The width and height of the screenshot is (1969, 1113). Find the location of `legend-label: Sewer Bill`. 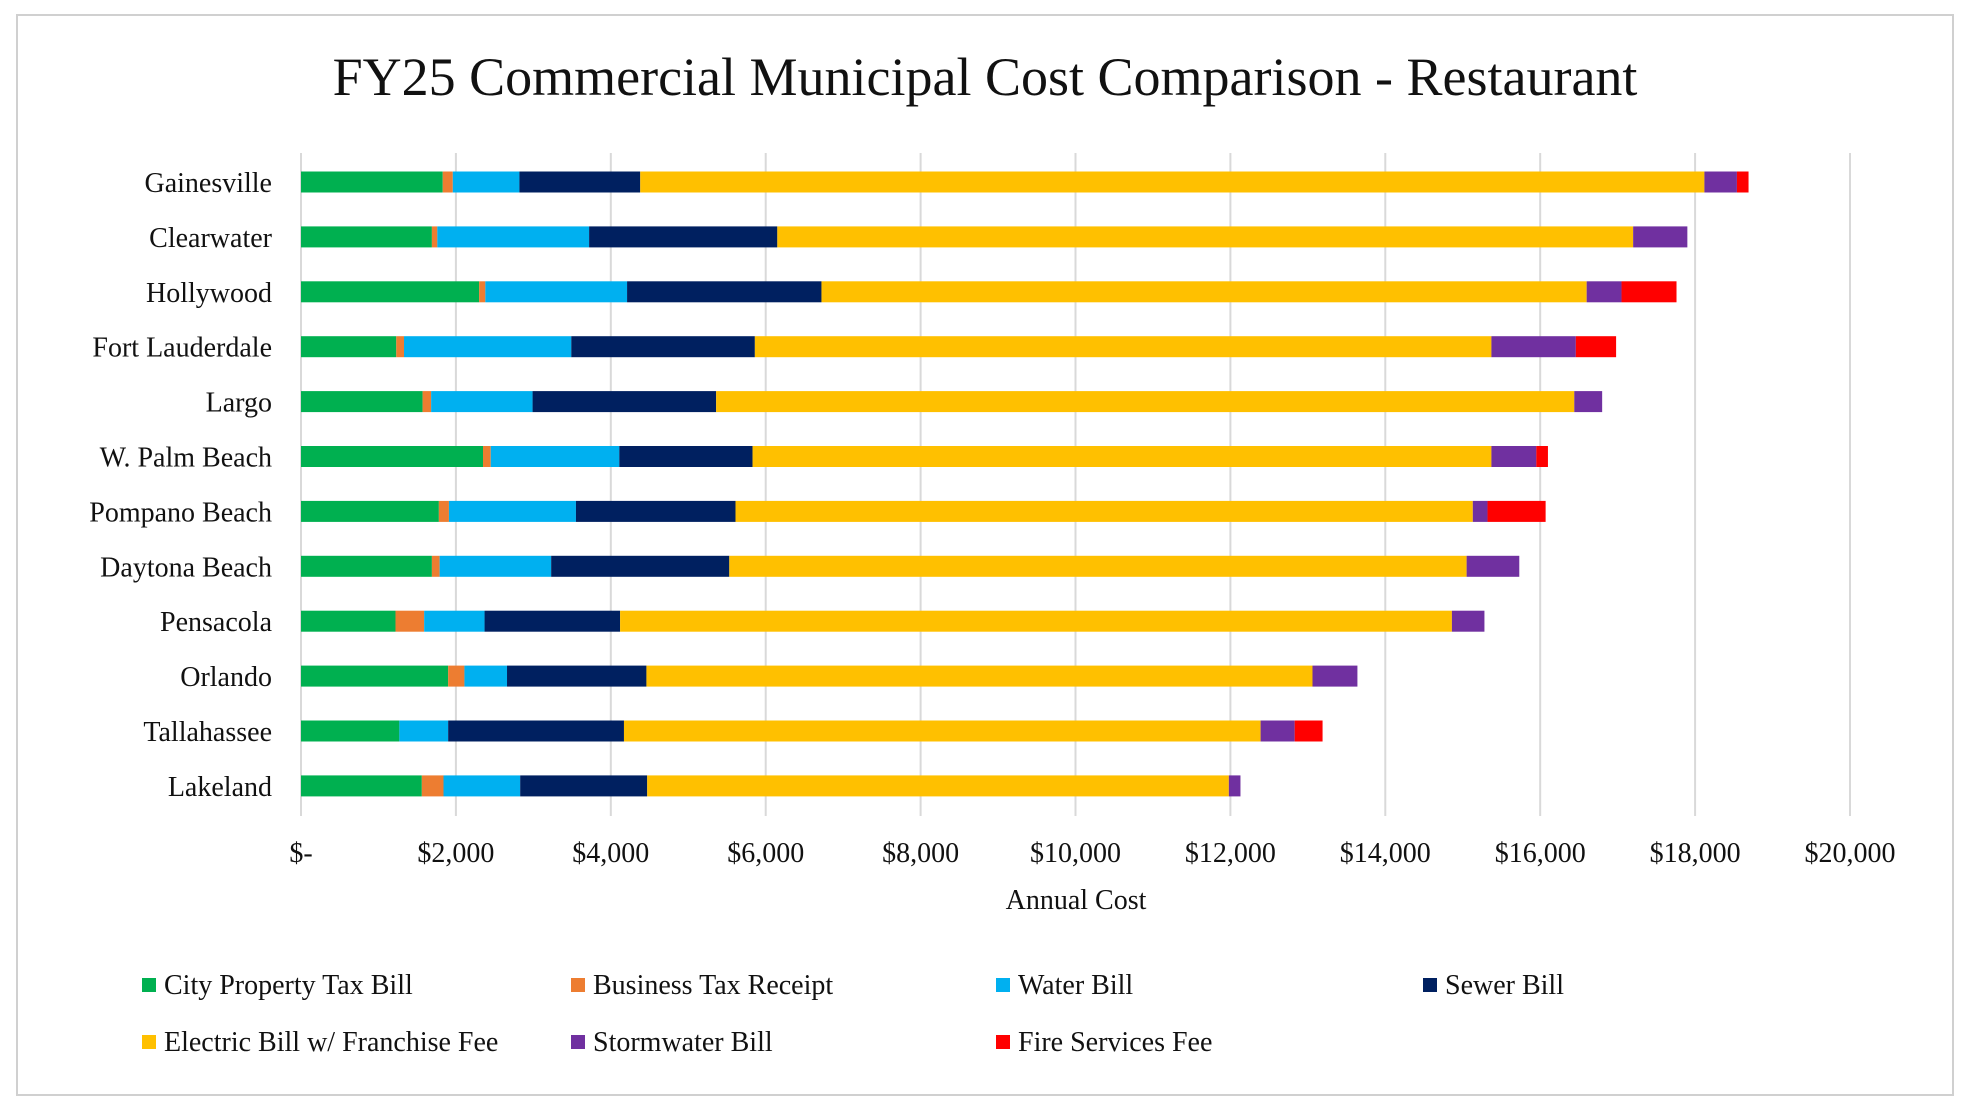

legend-label: Sewer Bill is located at coordinates (1504, 985).